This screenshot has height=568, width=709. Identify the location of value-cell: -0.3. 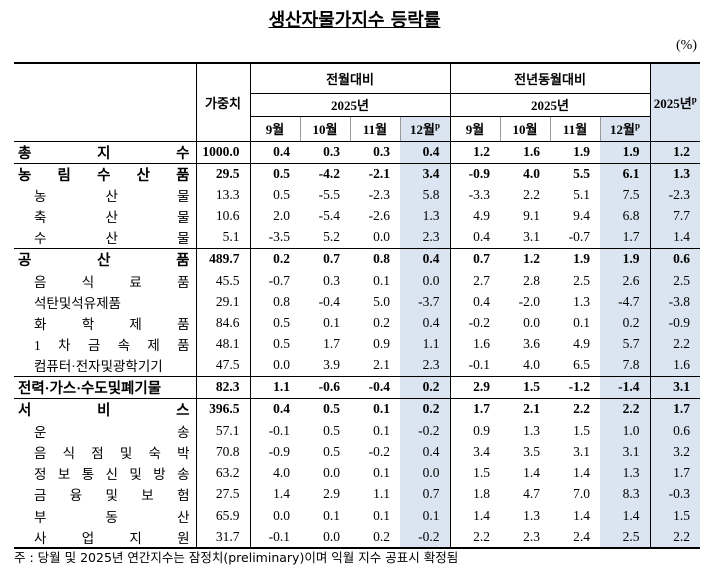
(675, 494).